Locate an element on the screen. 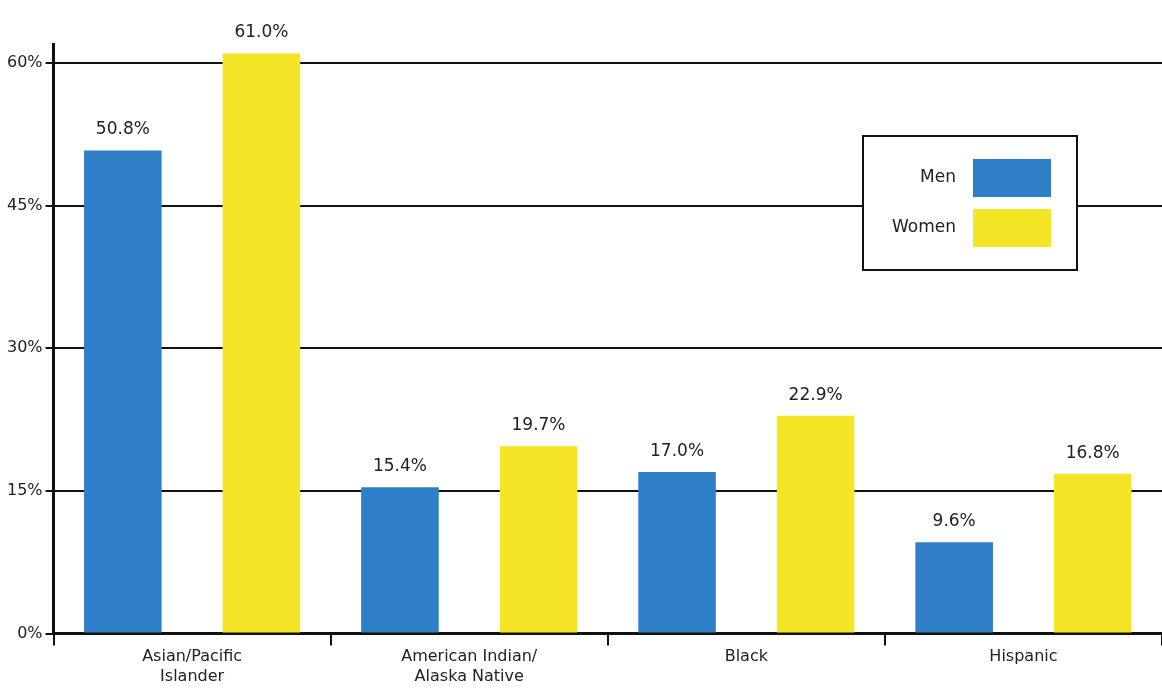 This screenshot has width=1162, height=692. data-label: 61.0% is located at coordinates (261, 31).